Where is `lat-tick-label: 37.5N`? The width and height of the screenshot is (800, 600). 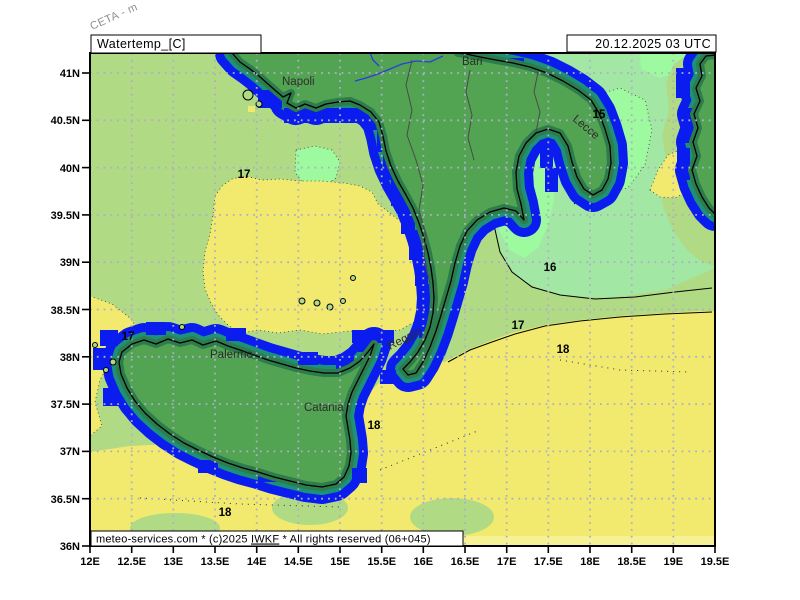 lat-tick-label: 37.5N is located at coordinates (65, 405).